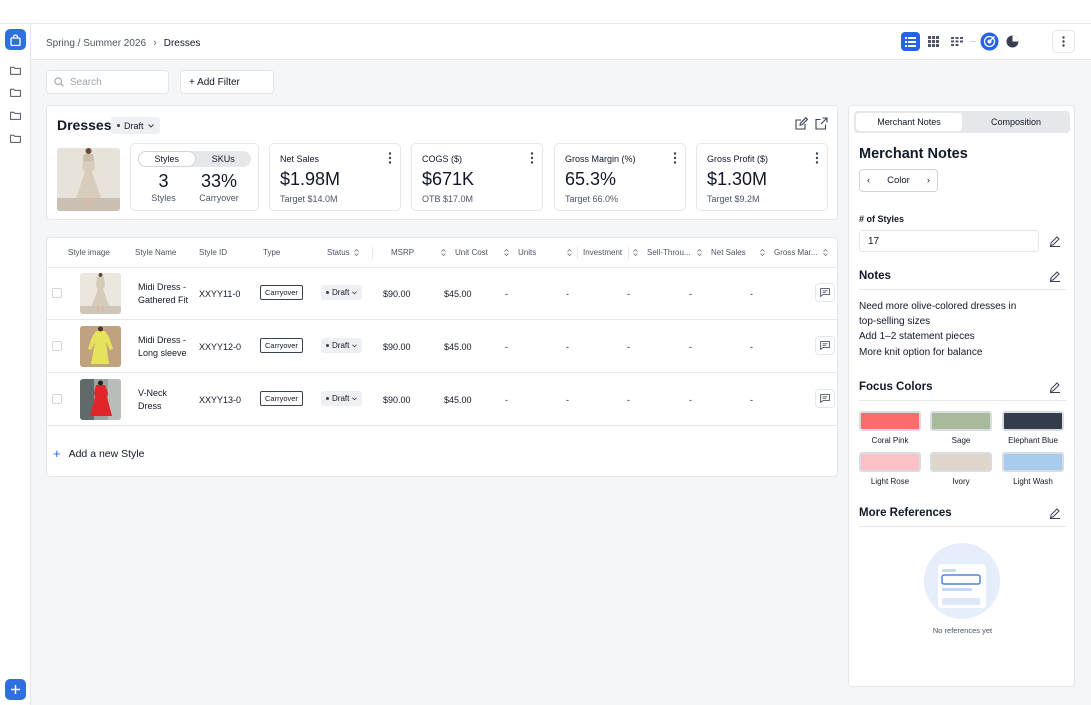 Image resolution: width=1091 pixels, height=705 pixels. I want to click on grid-view-button, so click(933, 41).